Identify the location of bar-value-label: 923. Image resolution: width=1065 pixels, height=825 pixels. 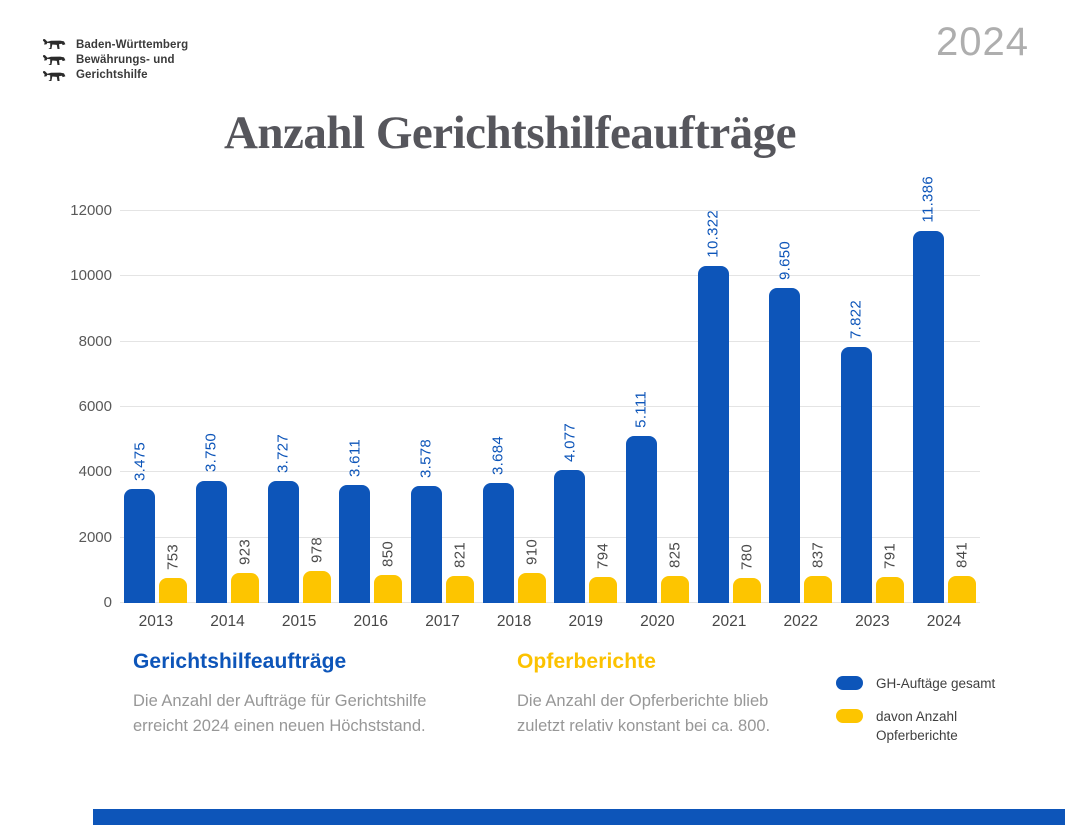
(245, 551).